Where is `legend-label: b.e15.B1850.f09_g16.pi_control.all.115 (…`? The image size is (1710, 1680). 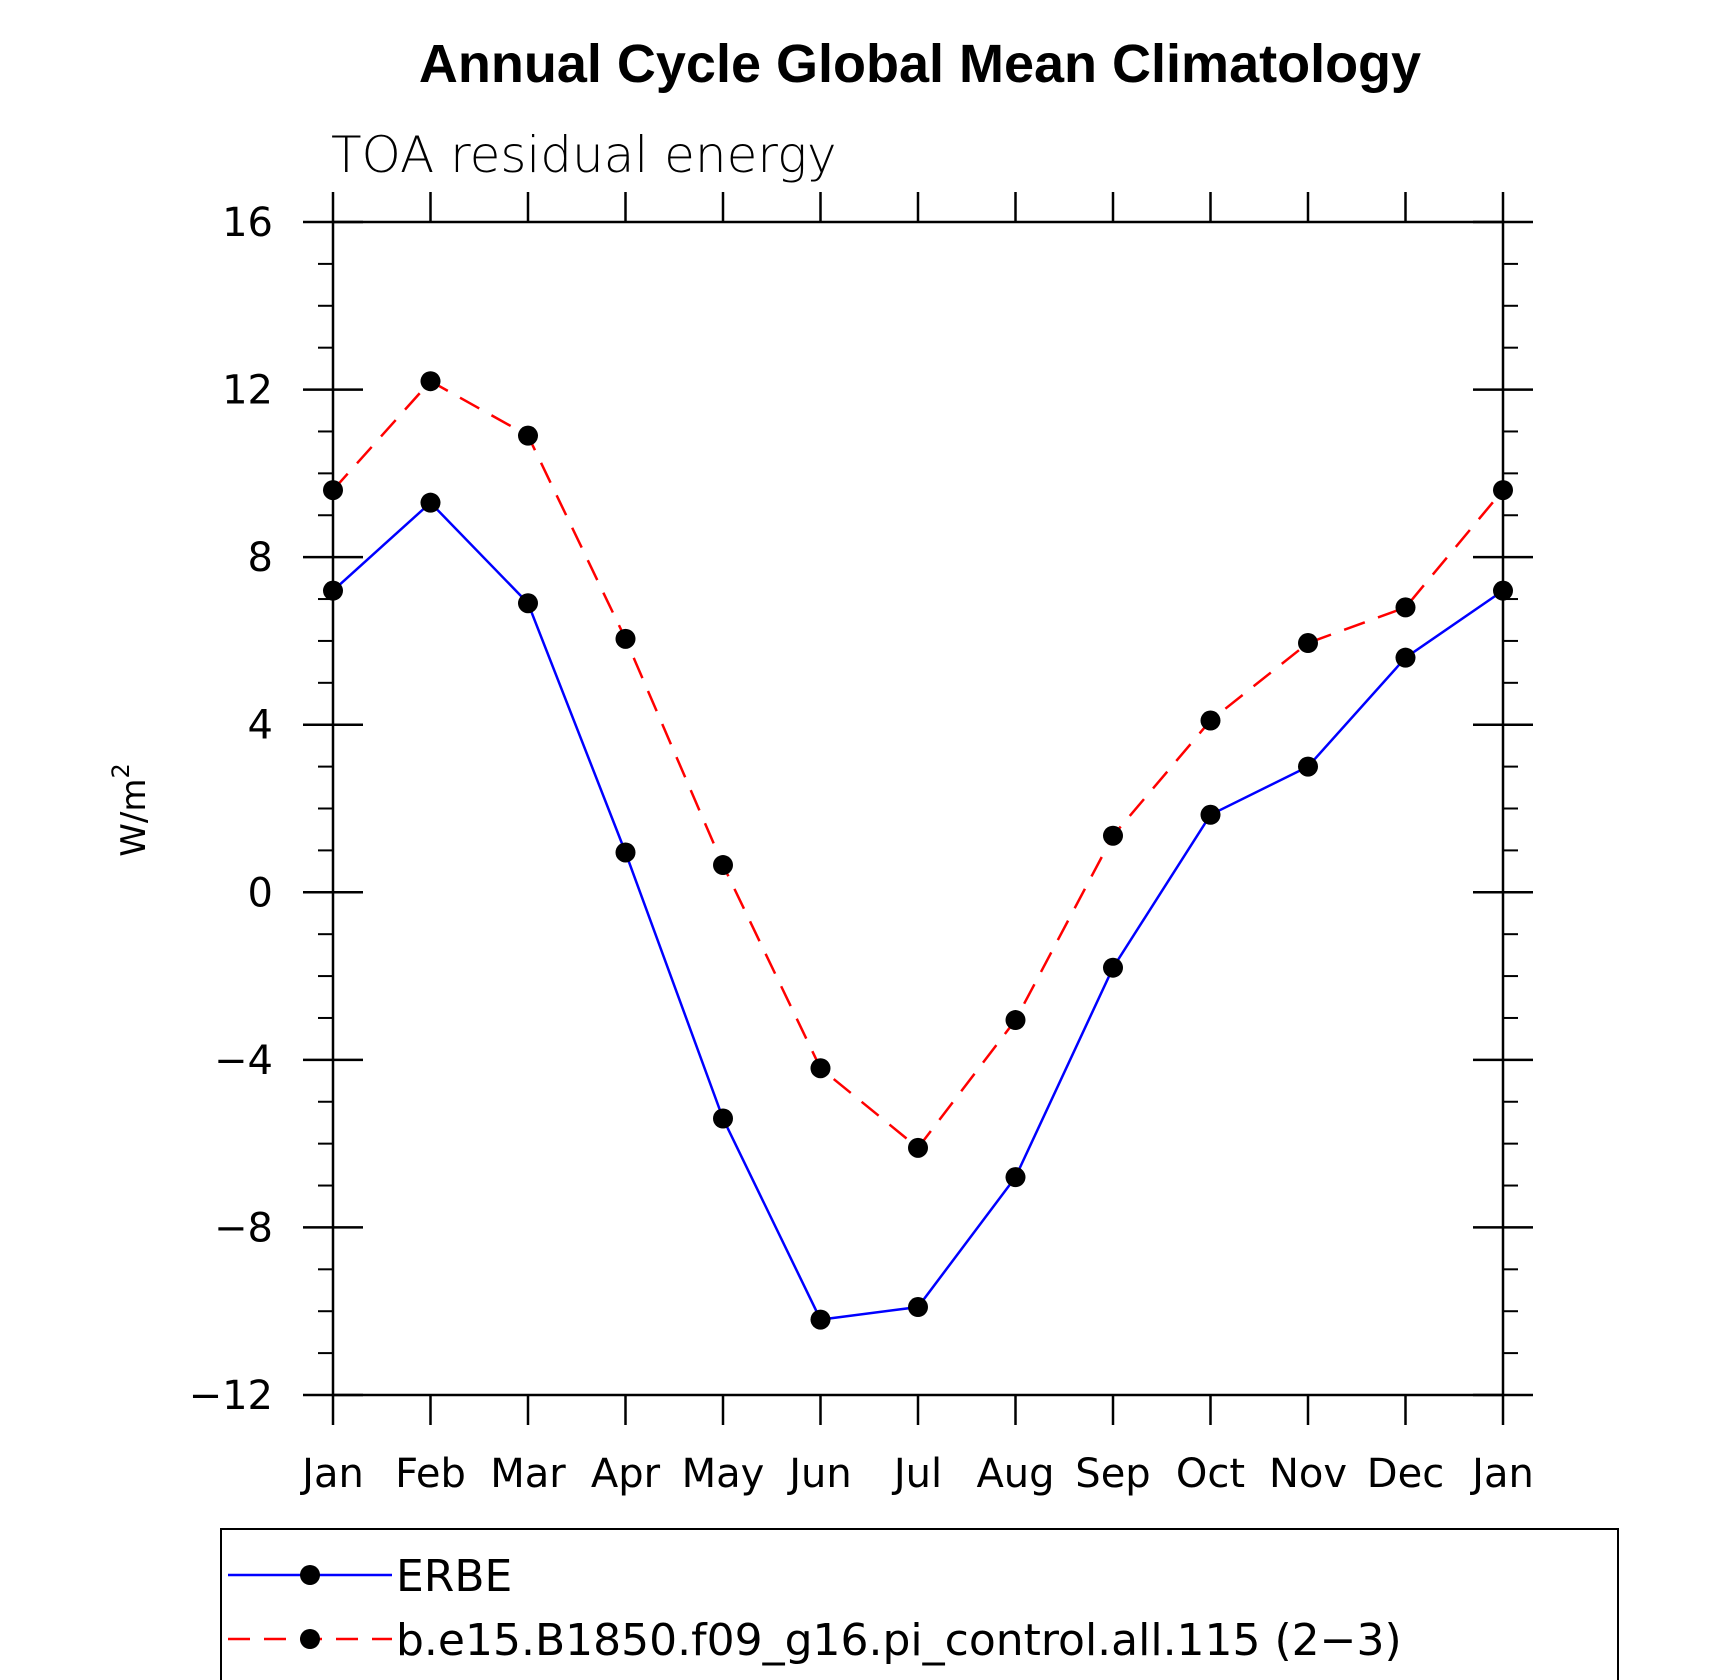 legend-label: b.e15.B1850.f09_g16.pi_control.all.115 (… is located at coordinates (899, 1640).